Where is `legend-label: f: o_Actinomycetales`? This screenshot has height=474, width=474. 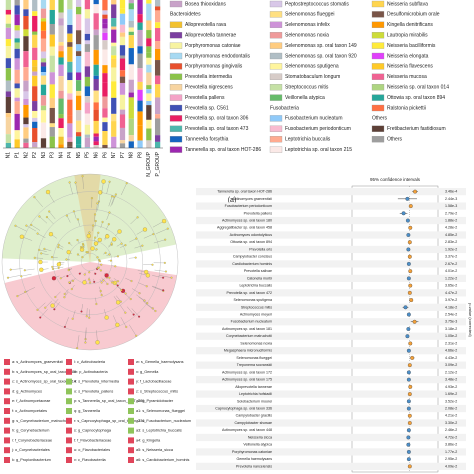
legend-label: f: o_Actinomycetales is located at coordinates (29, 411).